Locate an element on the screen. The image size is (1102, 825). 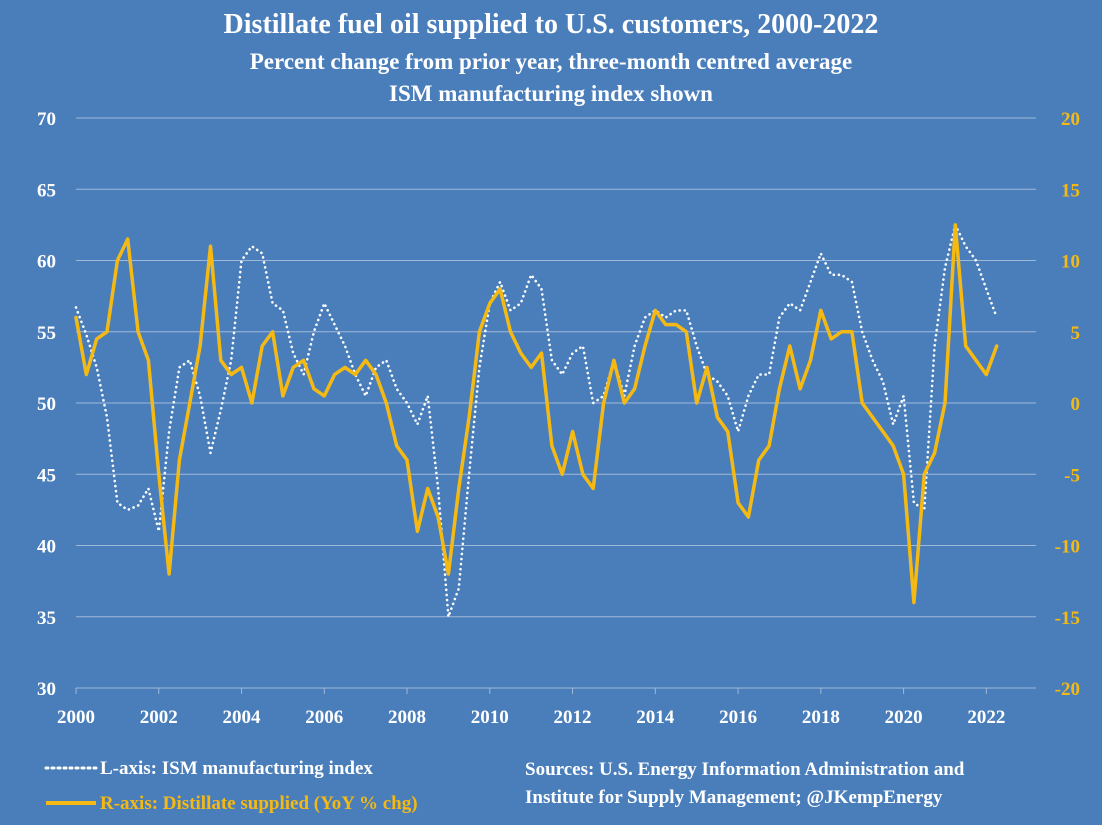
y-right-tick-label: 20 is located at coordinates (1070, 119).